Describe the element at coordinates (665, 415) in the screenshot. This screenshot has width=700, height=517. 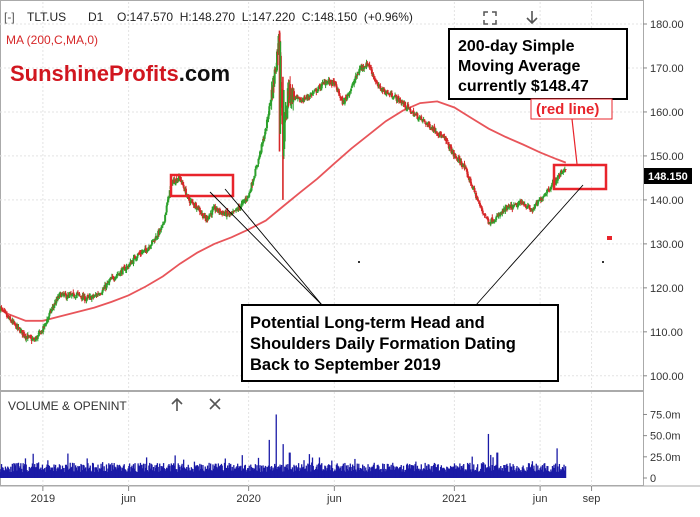
I see `volume-tick-label: 75.0m` at that location.